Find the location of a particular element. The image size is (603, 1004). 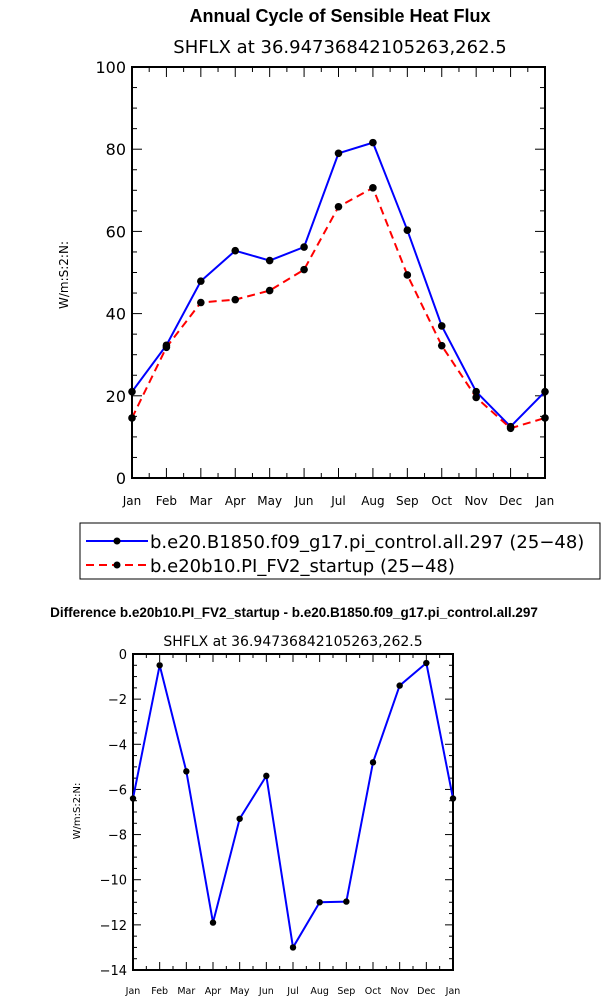

chart1-xtick-label: Apr is located at coordinates (235, 501).